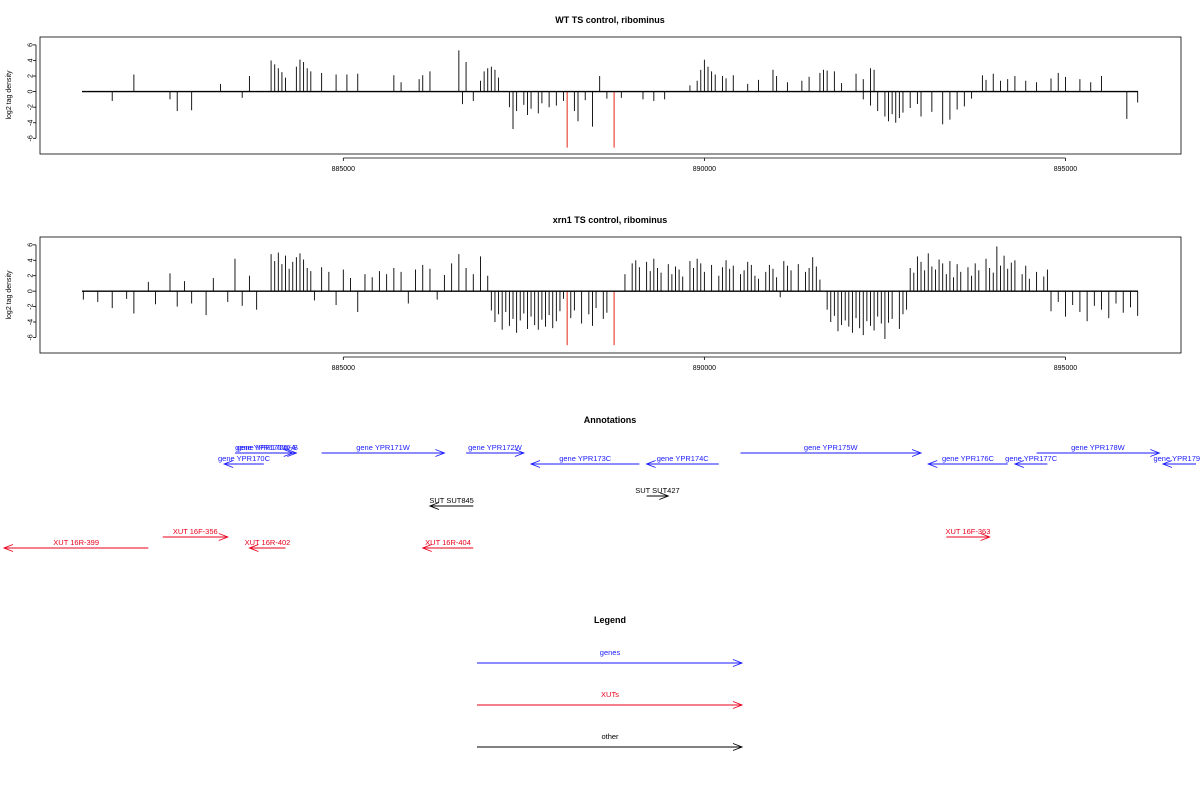 Image resolution: width=1200 pixels, height=805 pixels. I want to click on annotation-feature: XUT 16F-363, so click(968, 534).